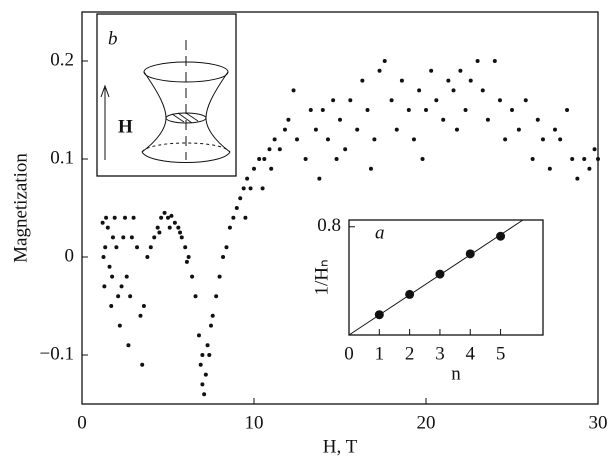 The height and width of the screenshot is (466, 613). What do you see at coordinates (349, 353) in the screenshot?
I see `x-tick-label: 0` at bounding box center [349, 353].